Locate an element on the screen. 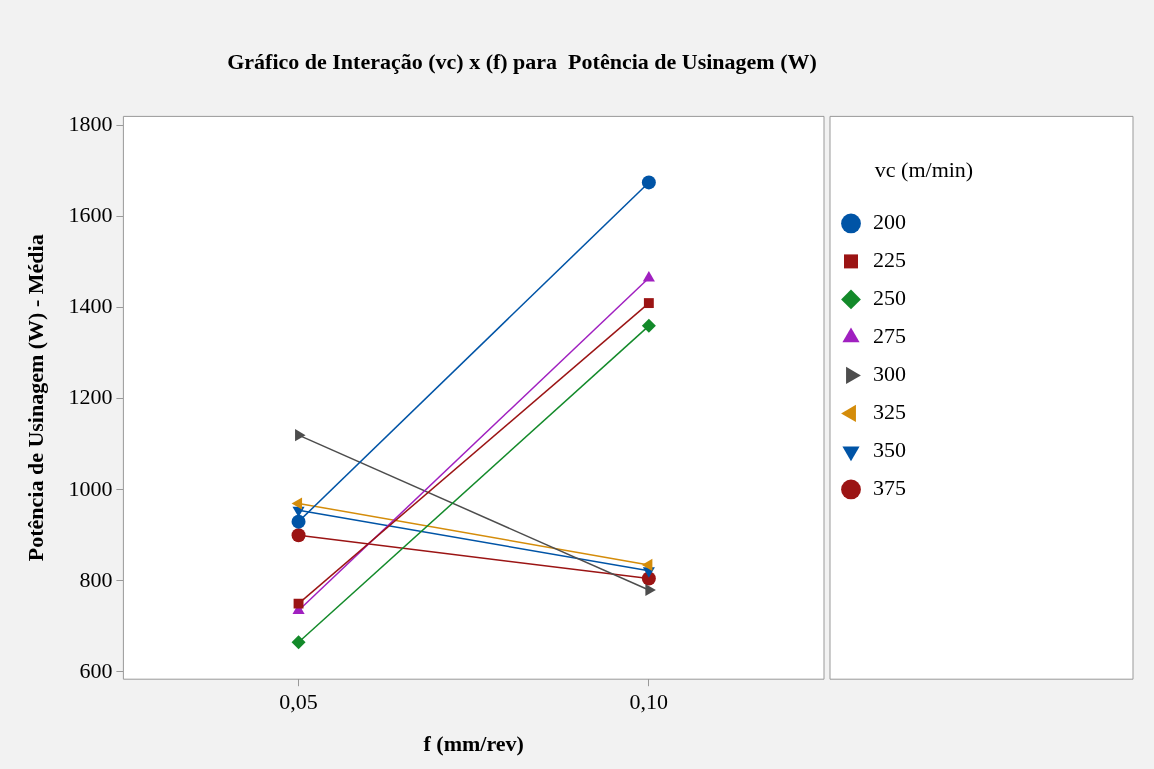  legend-label: 275 is located at coordinates (889, 336).